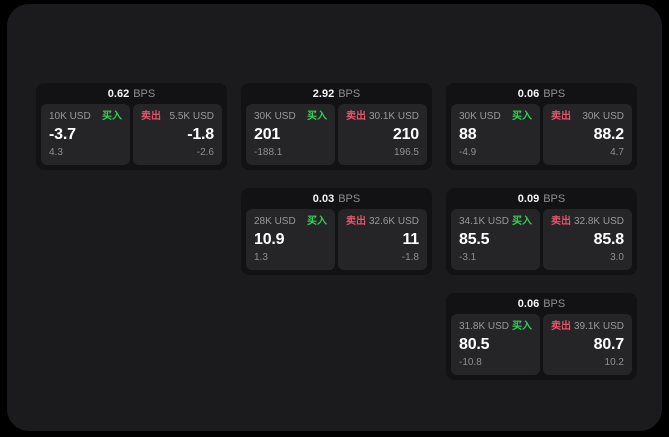 The width and height of the screenshot is (669, 437). What do you see at coordinates (587, 344) in the screenshot?
I see `sell-panel: 卖出 39.1K USD 80.7 10.2` at bounding box center [587, 344].